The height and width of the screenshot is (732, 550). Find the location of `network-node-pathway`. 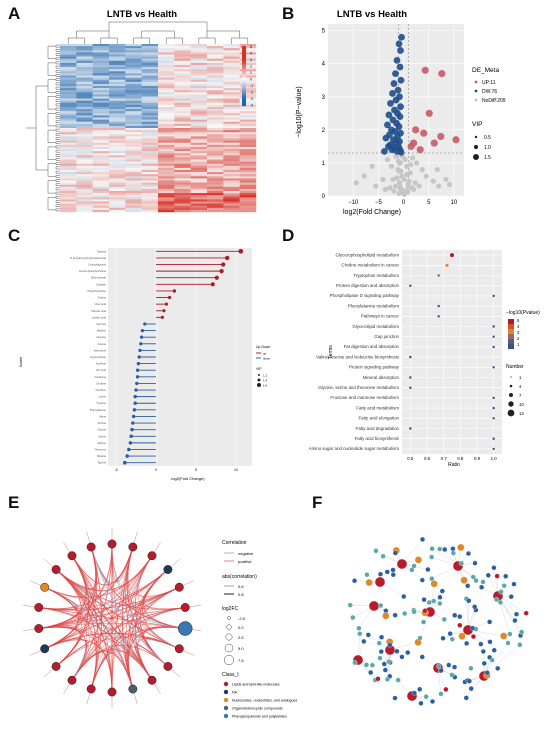

network-node-pathway is located at coordinates (461, 547).